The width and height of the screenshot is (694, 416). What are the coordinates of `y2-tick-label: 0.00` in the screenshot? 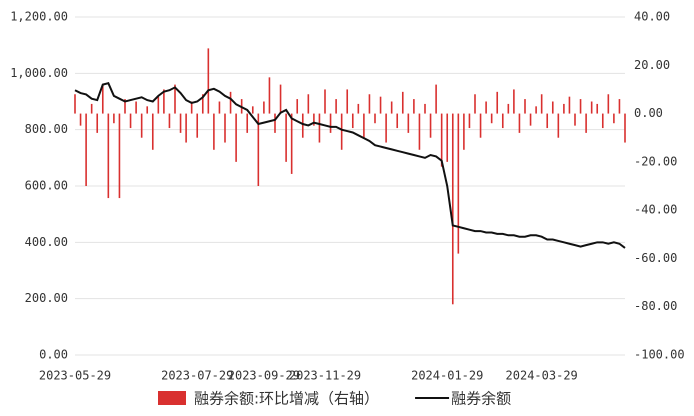 It's located at (648, 113).